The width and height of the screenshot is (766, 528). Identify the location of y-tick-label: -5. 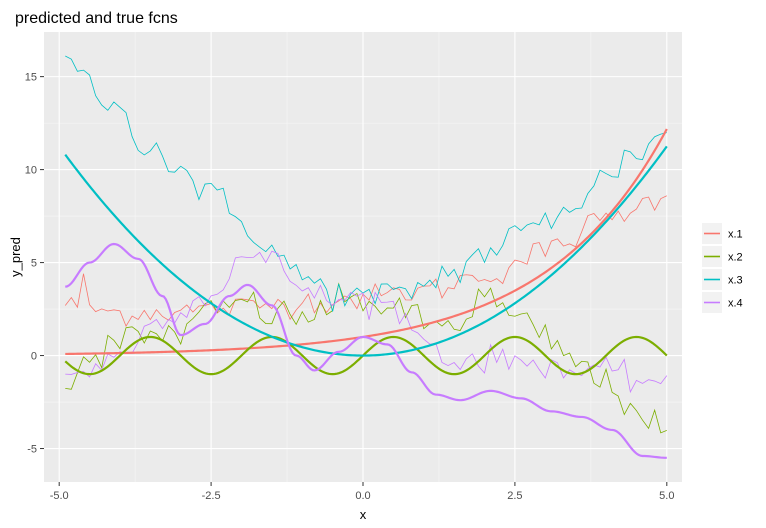
(32, 450).